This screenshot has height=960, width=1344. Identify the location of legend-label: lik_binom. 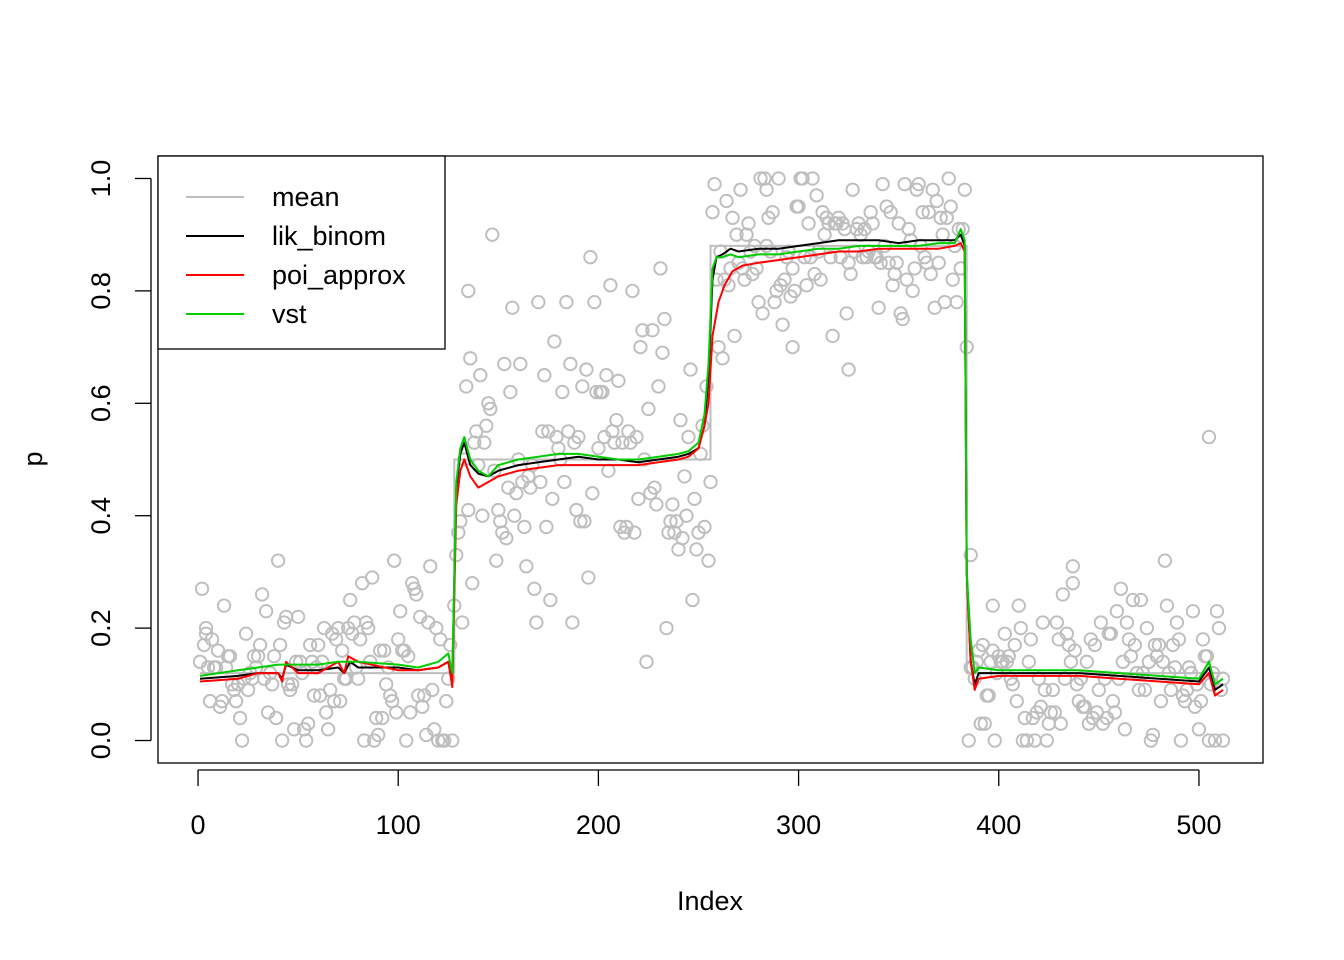
(329, 236).